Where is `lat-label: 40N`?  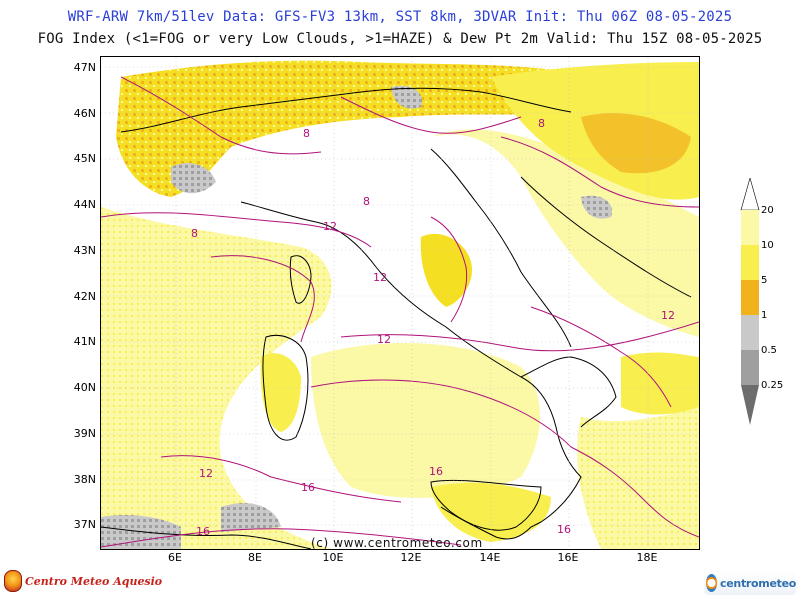 lat-label: 40N is located at coordinates (84, 387).